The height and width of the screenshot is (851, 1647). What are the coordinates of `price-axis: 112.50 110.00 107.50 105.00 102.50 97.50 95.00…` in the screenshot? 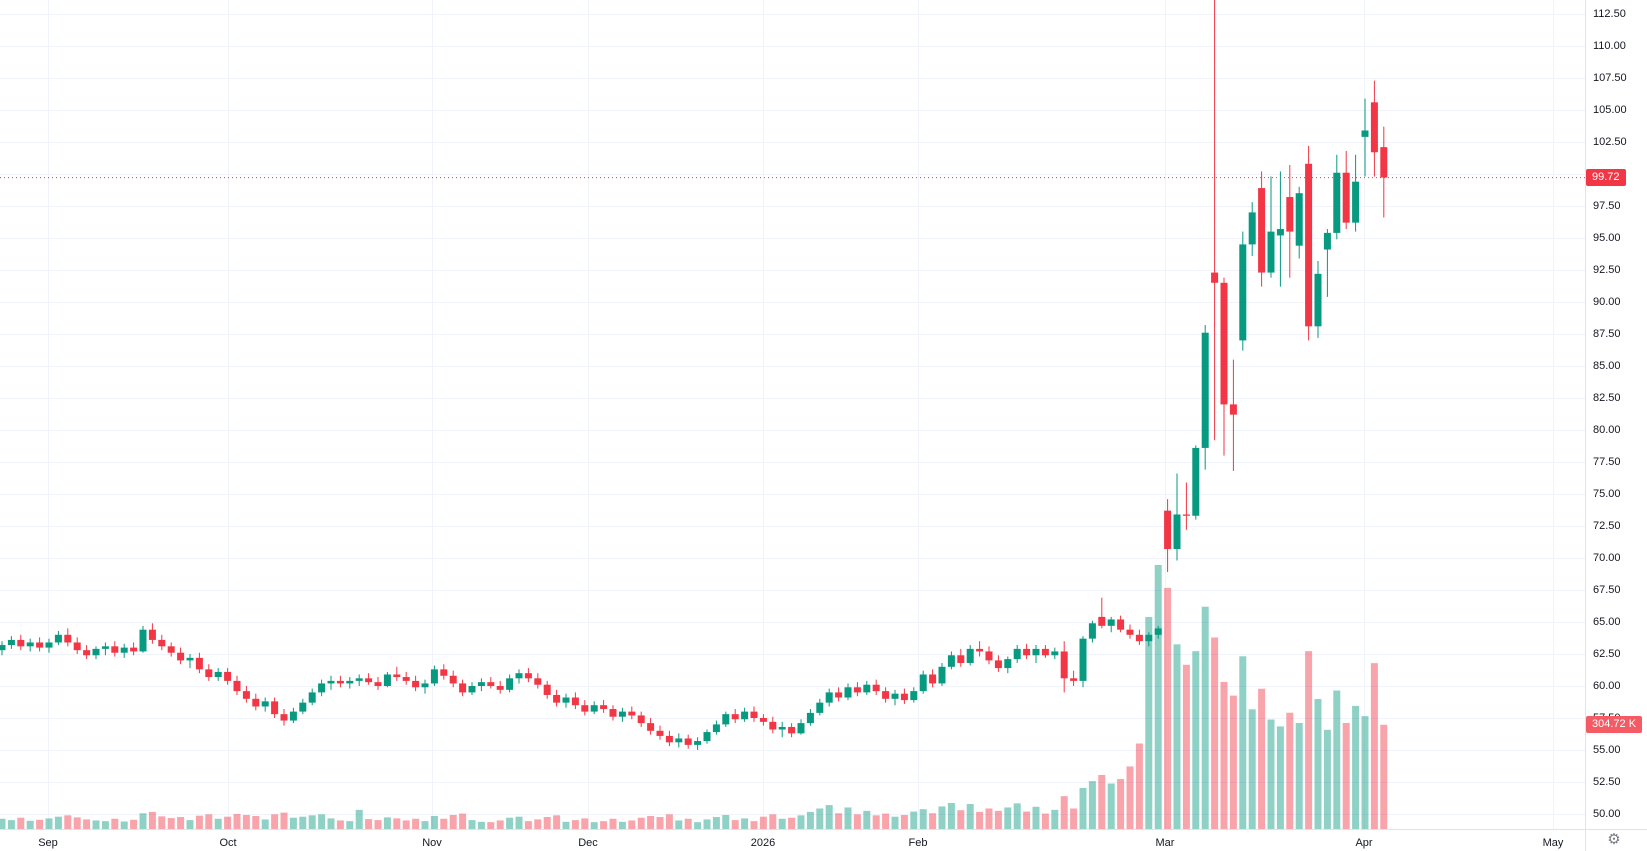 It's located at (1616, 425).